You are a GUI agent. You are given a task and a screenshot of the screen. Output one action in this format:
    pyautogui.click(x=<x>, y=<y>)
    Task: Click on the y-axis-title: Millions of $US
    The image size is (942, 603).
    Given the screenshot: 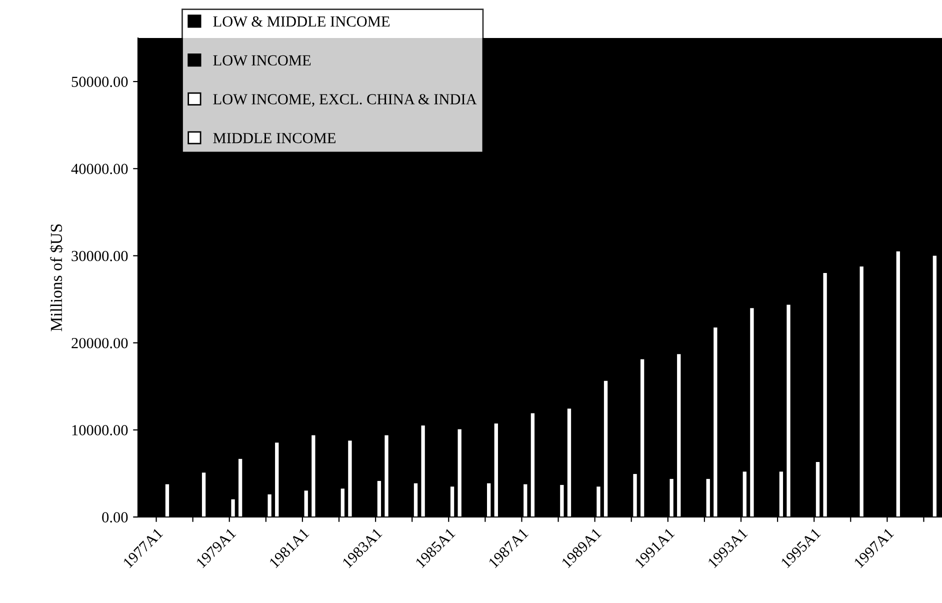 What is the action you would take?
    pyautogui.click(x=57, y=278)
    